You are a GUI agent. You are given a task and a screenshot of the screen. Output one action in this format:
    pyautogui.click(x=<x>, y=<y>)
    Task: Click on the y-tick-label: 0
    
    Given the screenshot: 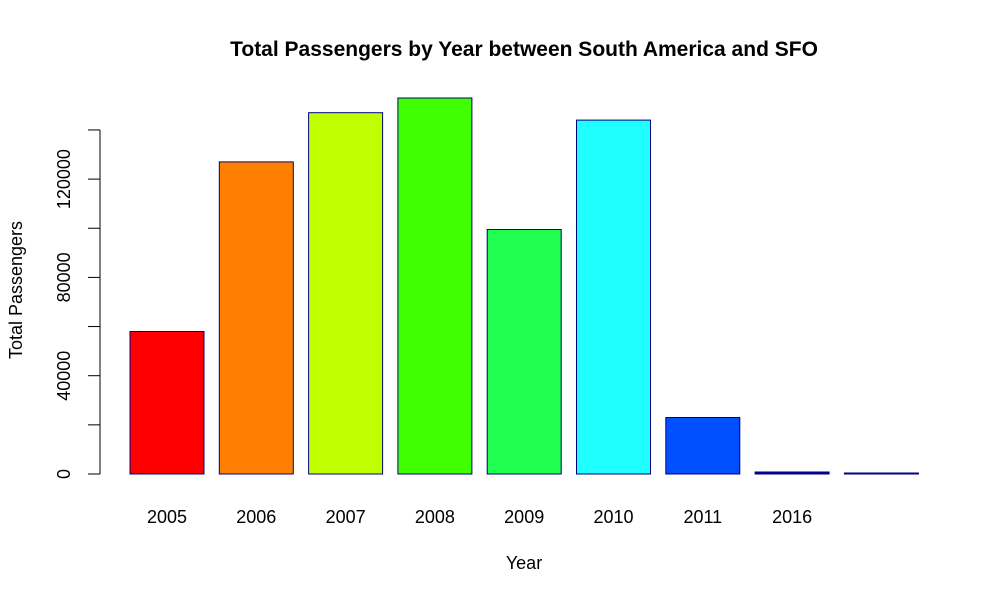 What is the action you would take?
    pyautogui.click(x=64, y=474)
    